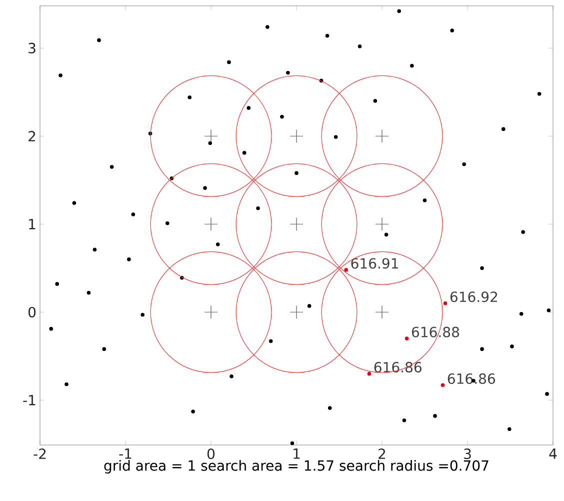 This screenshot has height=501, width=564. What do you see at coordinates (125, 453) in the screenshot?
I see `x-tick-label: -1` at bounding box center [125, 453].